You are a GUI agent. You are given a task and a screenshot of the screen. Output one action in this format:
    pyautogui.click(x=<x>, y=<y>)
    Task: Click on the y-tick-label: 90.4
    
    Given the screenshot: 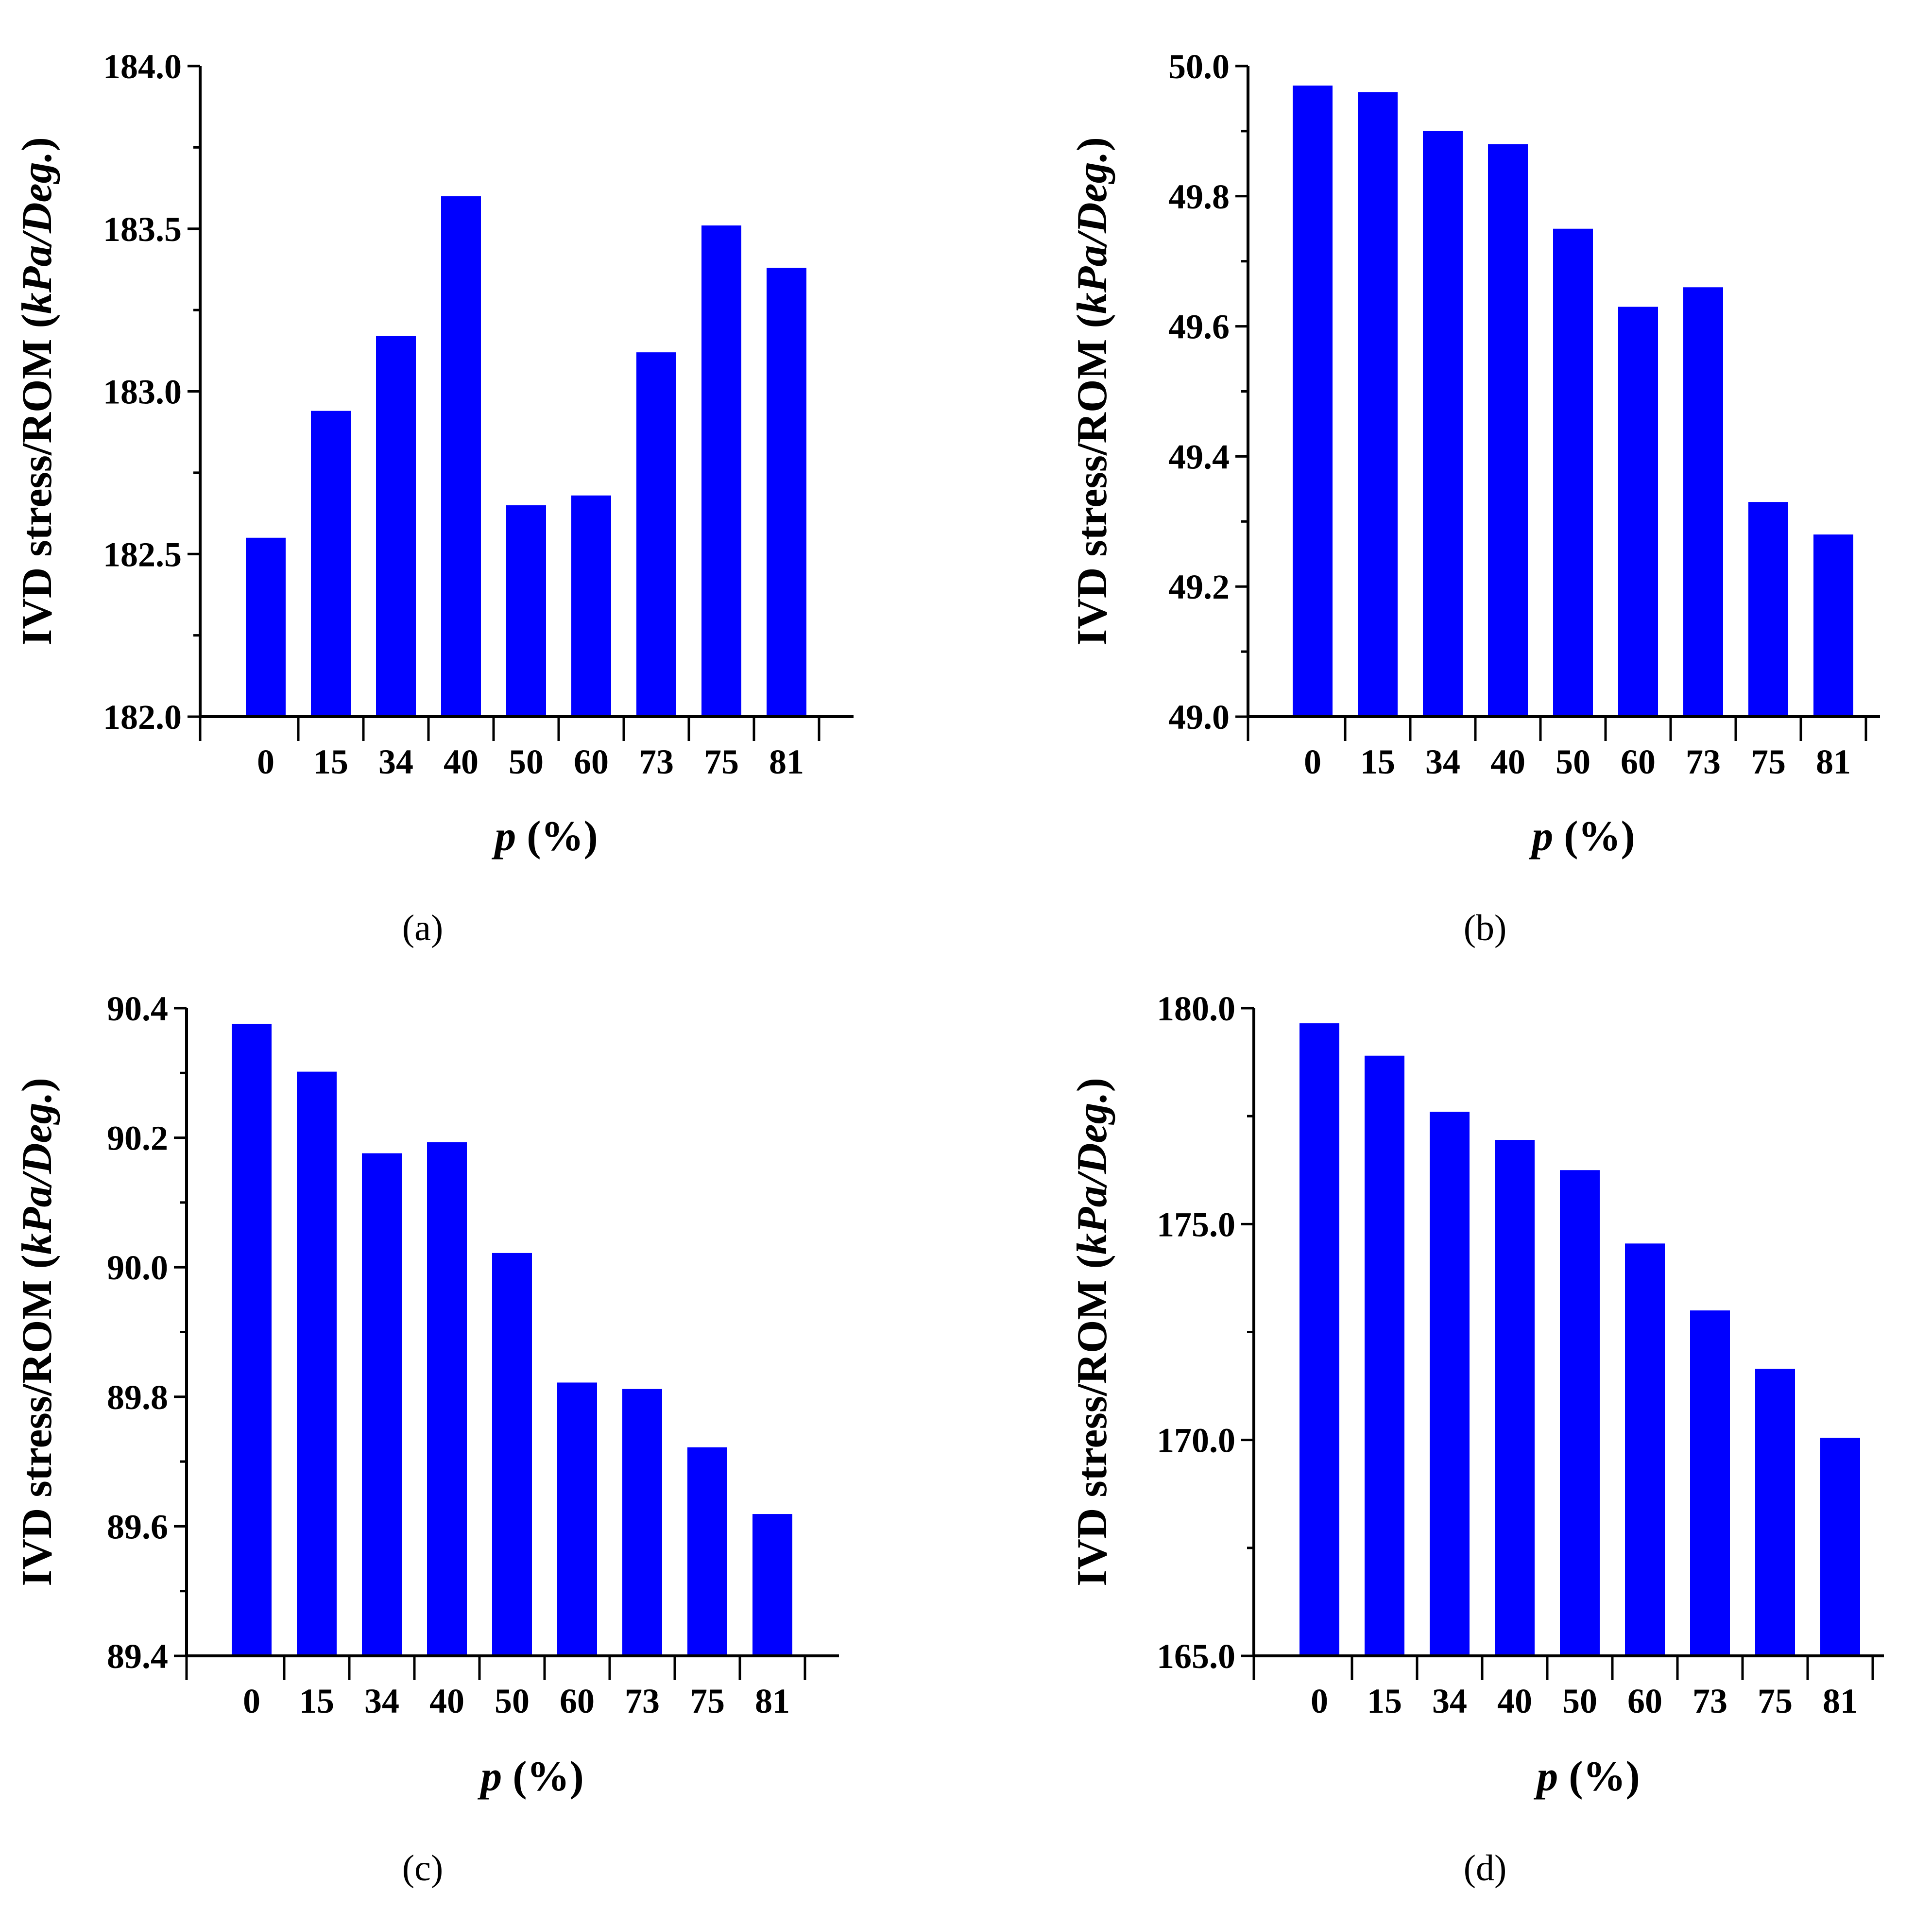 What is the action you would take?
    pyautogui.click(x=137, y=1008)
    